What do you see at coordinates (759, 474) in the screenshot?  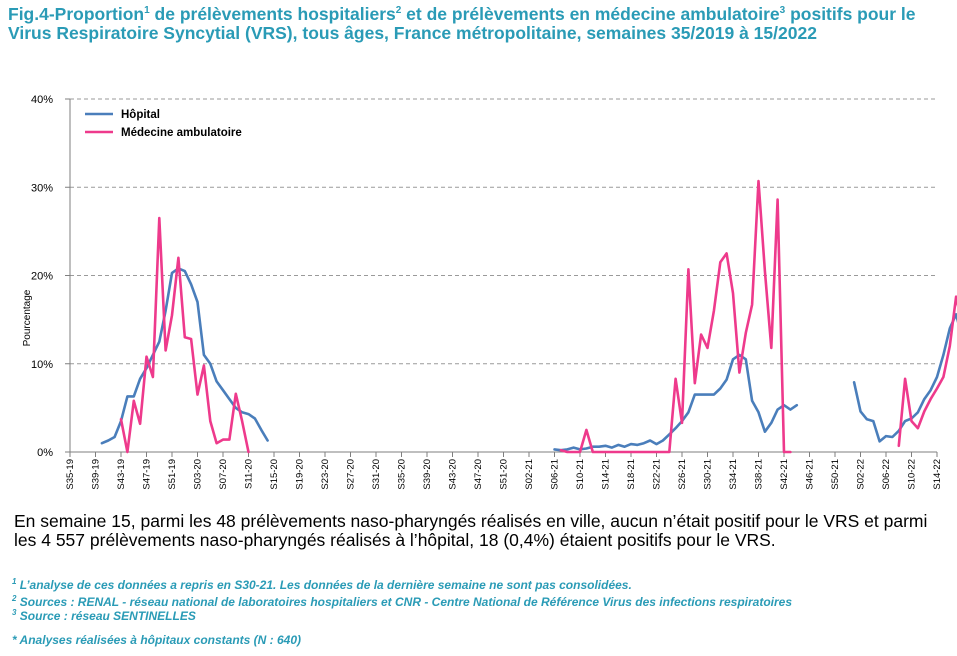 I see `x-tick-label: S38-21` at bounding box center [759, 474].